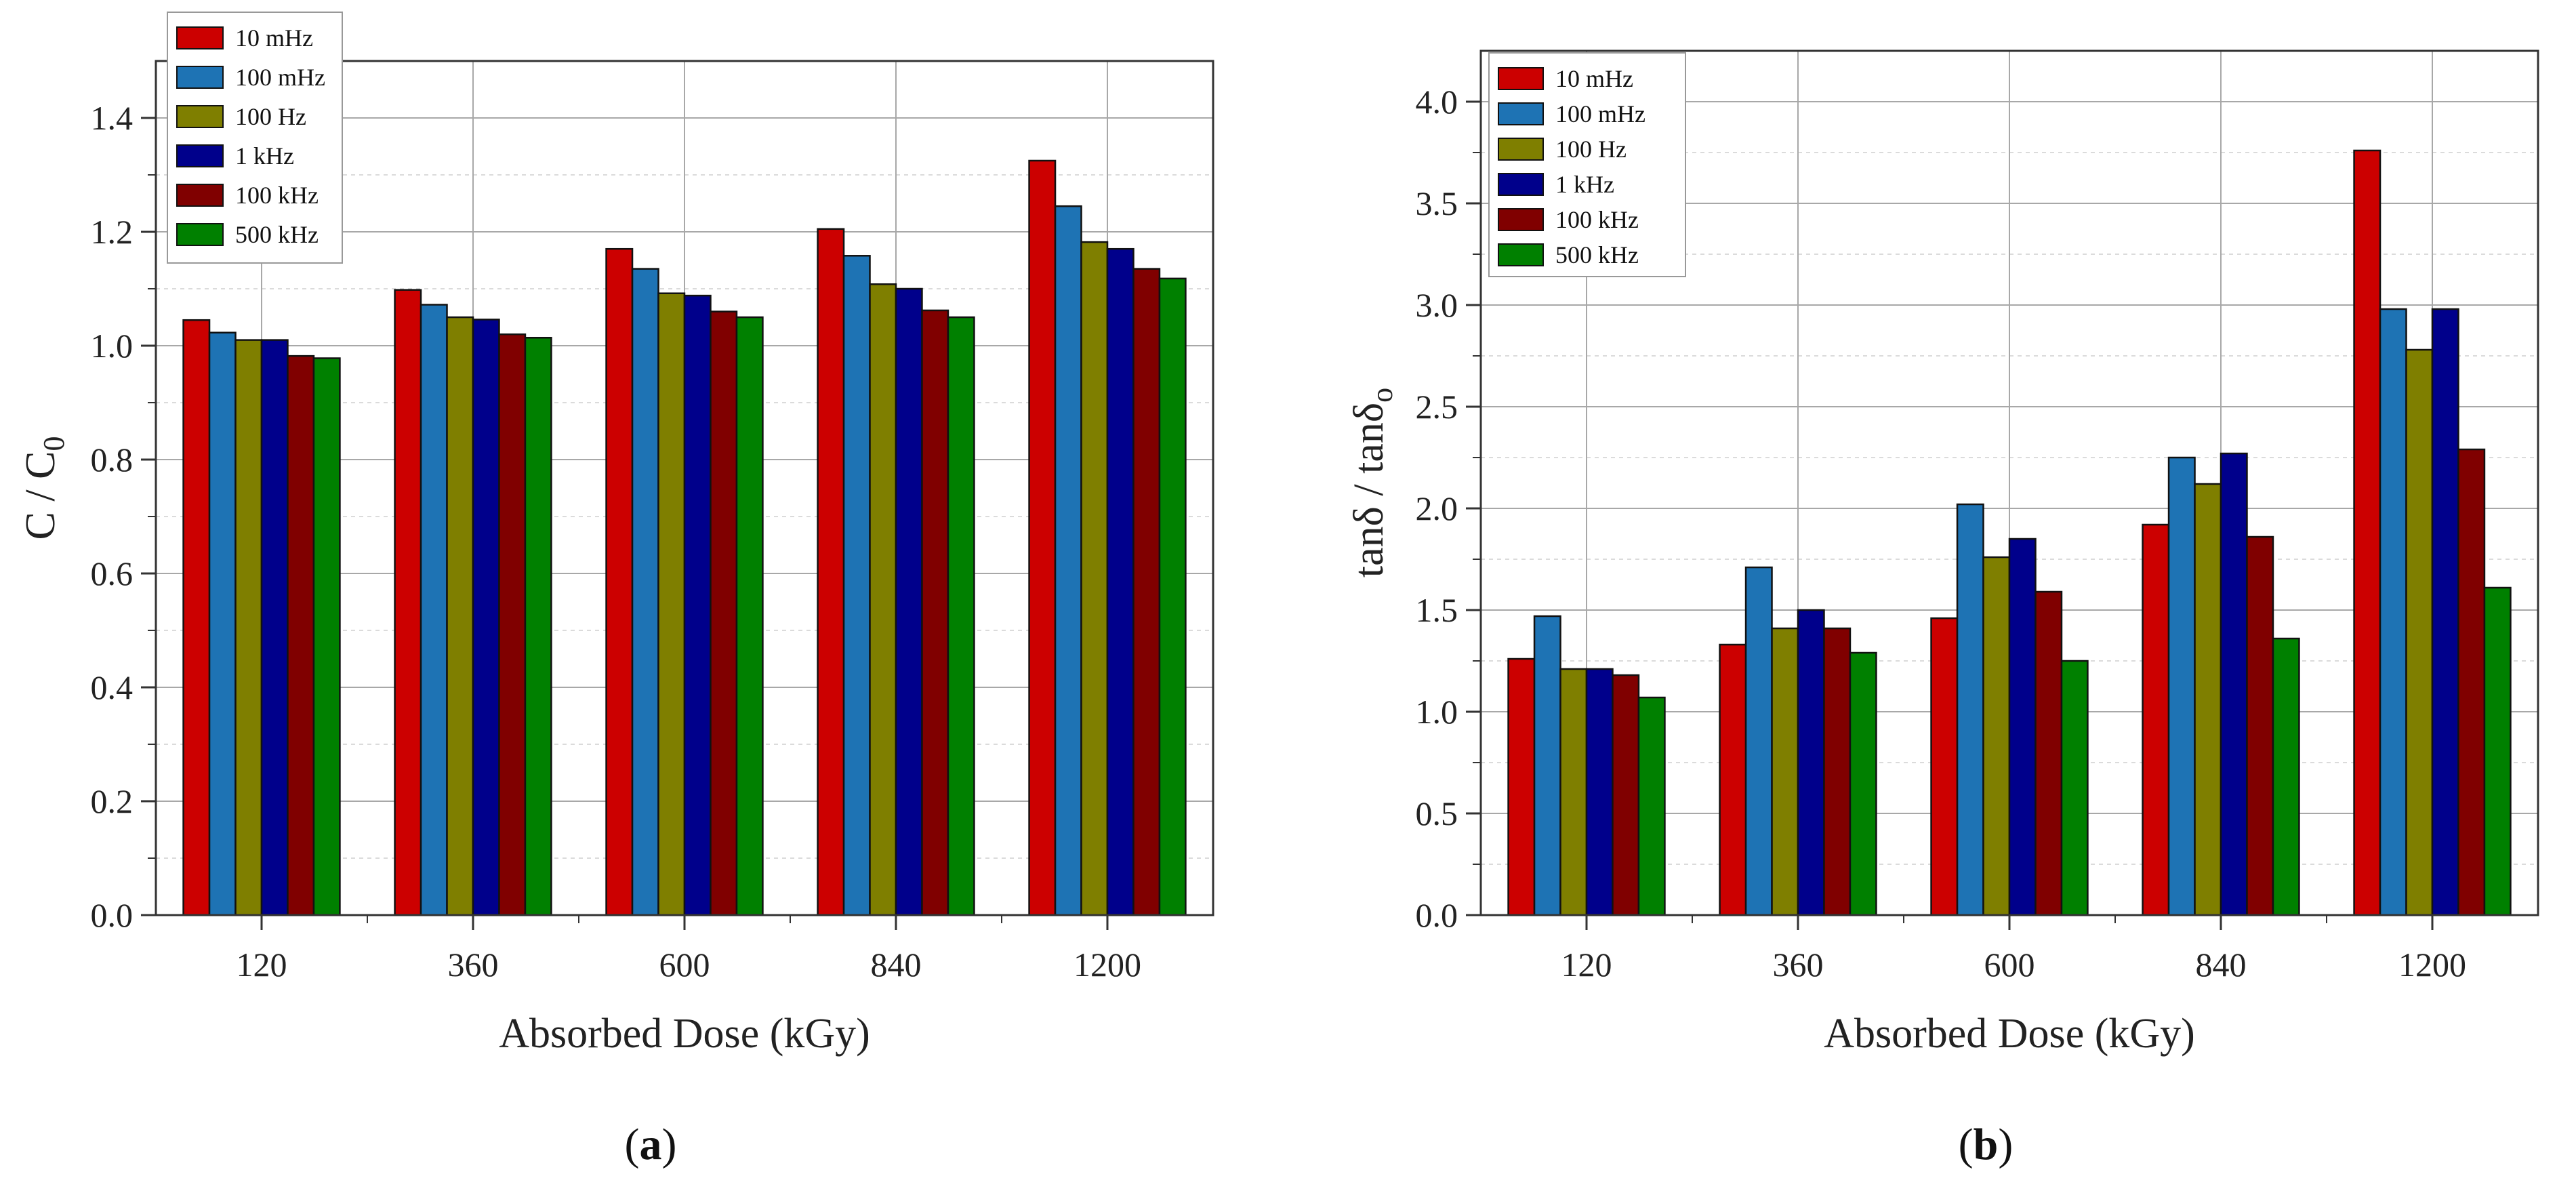 The height and width of the screenshot is (1193, 2576). Describe the element at coordinates (113, 687) in the screenshot. I see `y-tick-label: 0.4` at that location.